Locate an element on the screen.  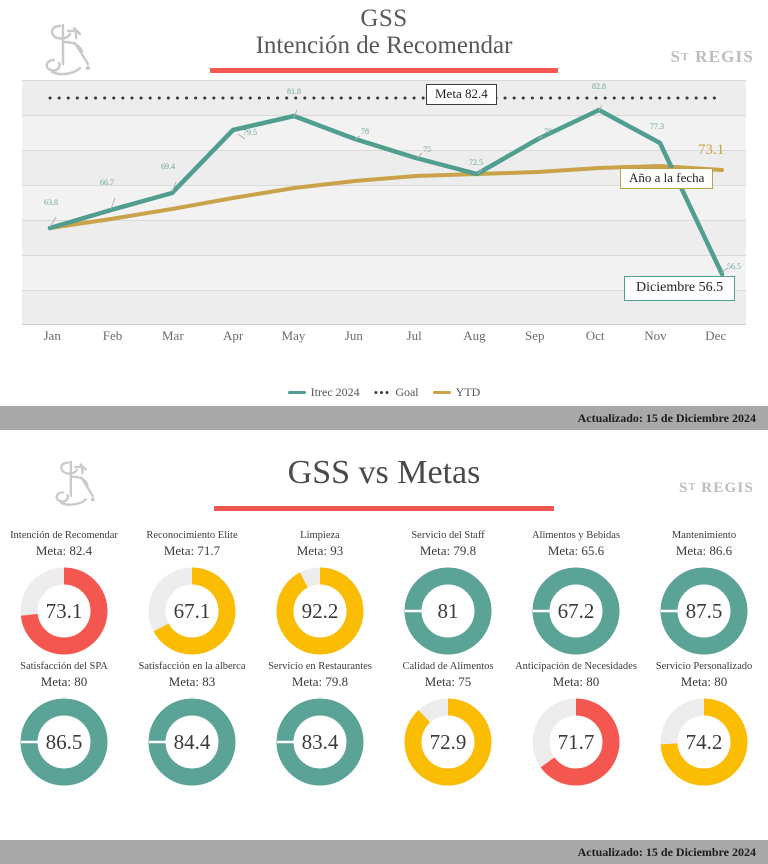
gauge-donut: 81 is located at coordinates (448, 611).